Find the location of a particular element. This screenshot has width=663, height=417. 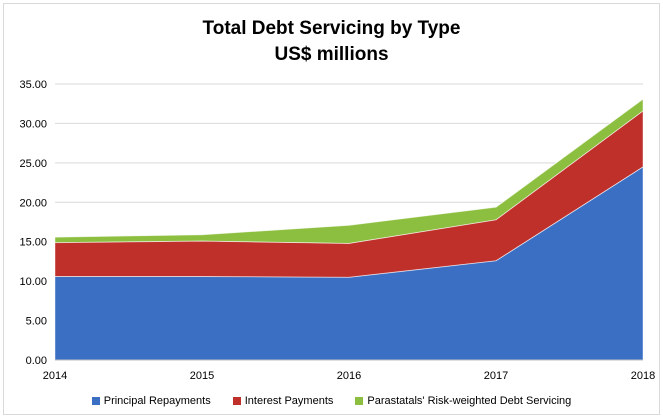

x-tick-label: 2016 is located at coordinates (349, 376).